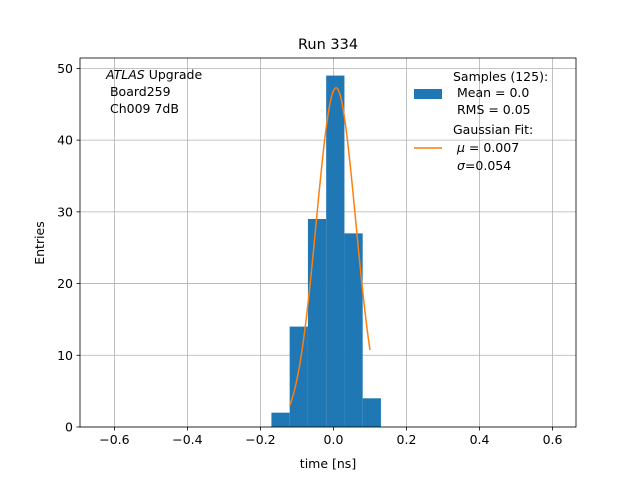 Image resolution: width=640 pixels, height=480 pixels. I want to click on gaussian-fit-line, so click(329, 246).